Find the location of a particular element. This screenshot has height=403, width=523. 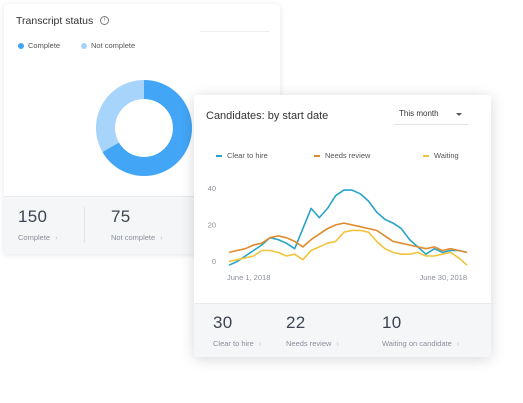

series-line-needs-review is located at coordinates (348, 238).